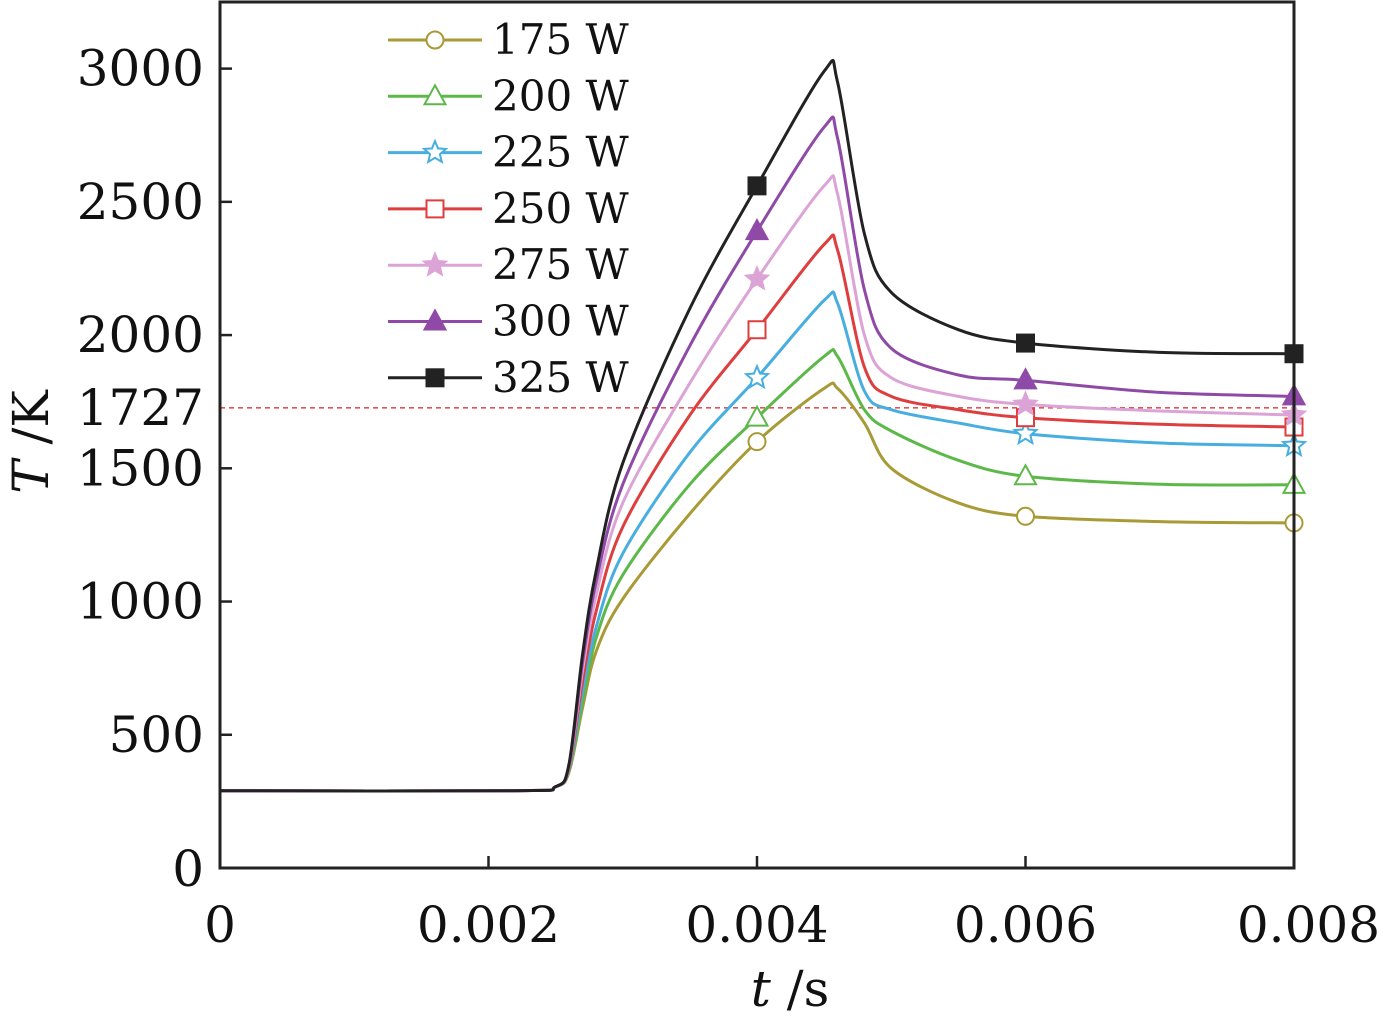 The image size is (1386, 1016). I want to click on legend-item: 325 W, so click(509, 377).